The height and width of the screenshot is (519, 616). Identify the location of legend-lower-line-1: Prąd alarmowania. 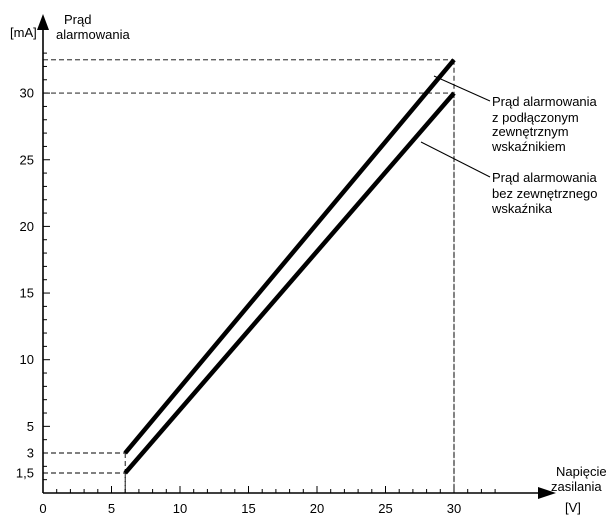
(545, 177).